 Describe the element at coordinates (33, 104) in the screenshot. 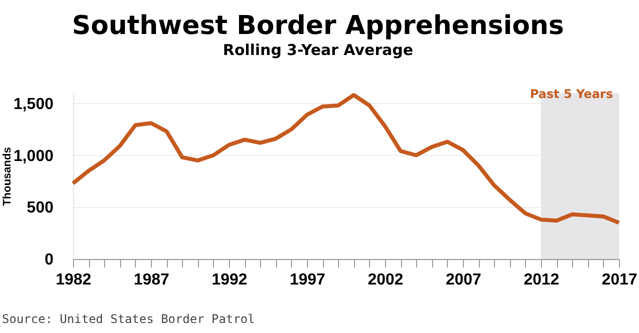

I see `y-tick-label: 1,500` at that location.